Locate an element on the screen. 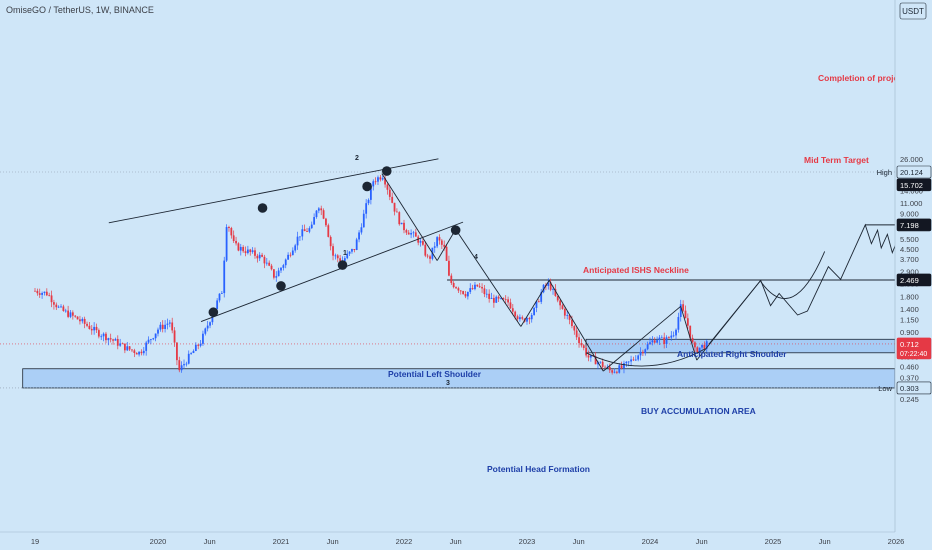 The height and width of the screenshot is (550, 932). time-tick-label: Jun is located at coordinates (579, 541).